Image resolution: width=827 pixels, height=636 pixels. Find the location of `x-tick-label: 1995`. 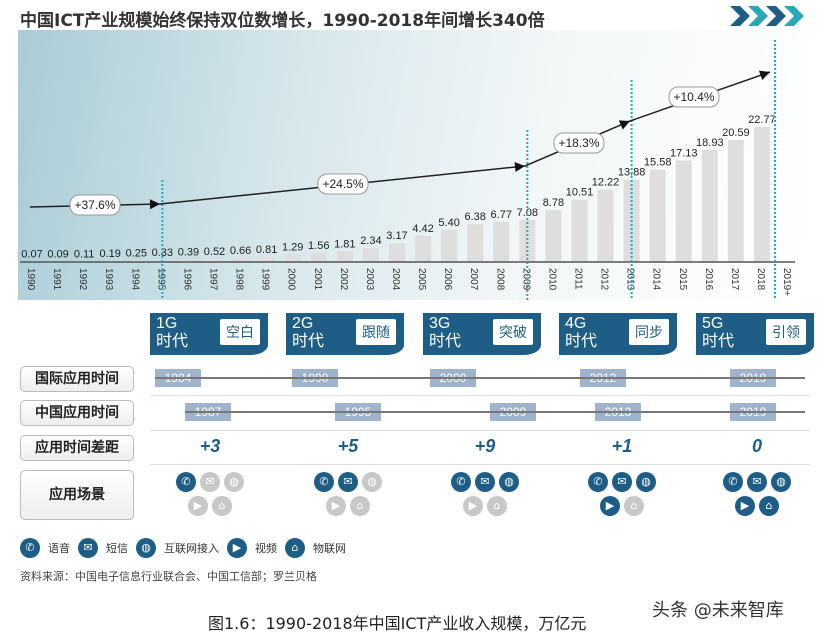

x-tick-label: 1995 is located at coordinates (160, 279).